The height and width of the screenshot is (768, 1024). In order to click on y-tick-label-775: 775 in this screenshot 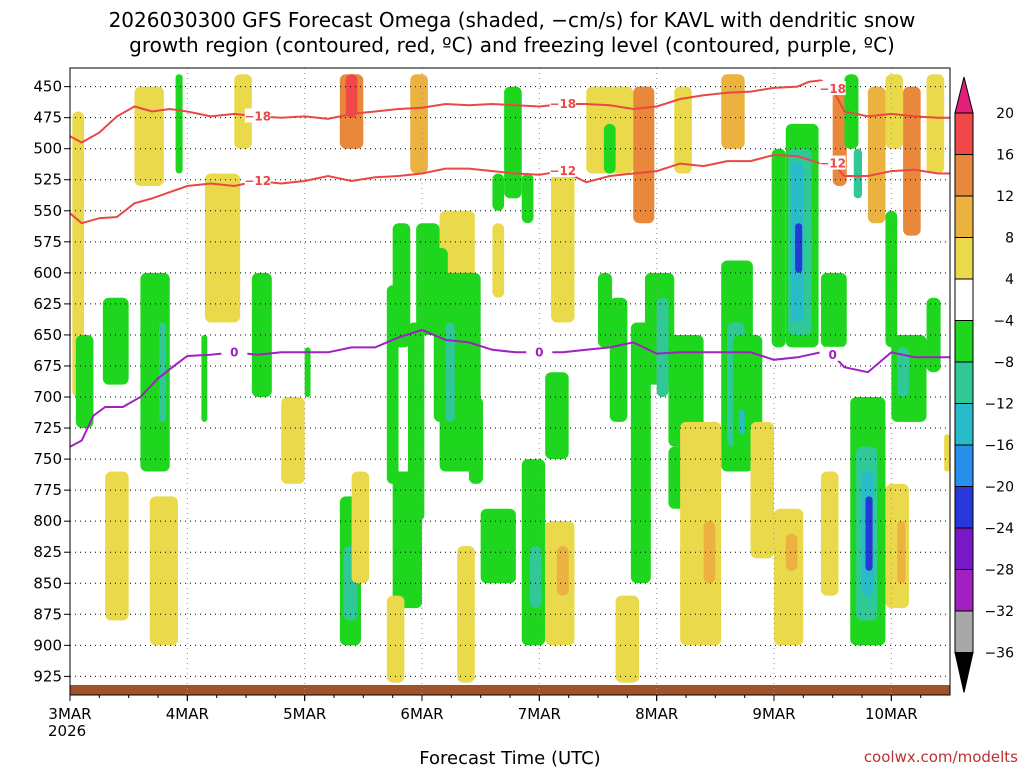, I will do `click(47, 490)`.